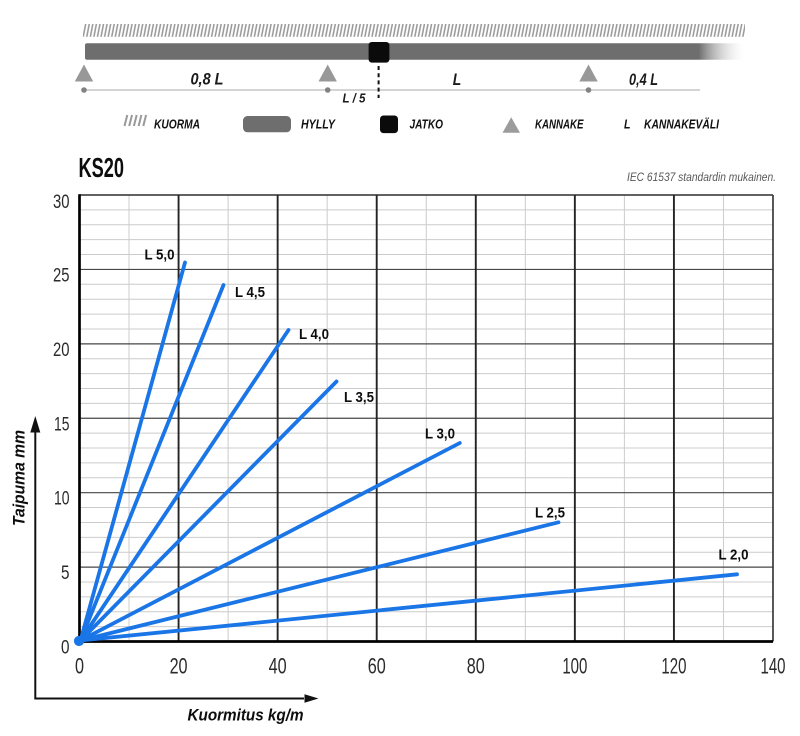 Image resolution: width=800 pixels, height=736 pixels. What do you see at coordinates (207, 80) in the screenshot?
I see `svg-text: 0,8 L` at bounding box center [207, 80].